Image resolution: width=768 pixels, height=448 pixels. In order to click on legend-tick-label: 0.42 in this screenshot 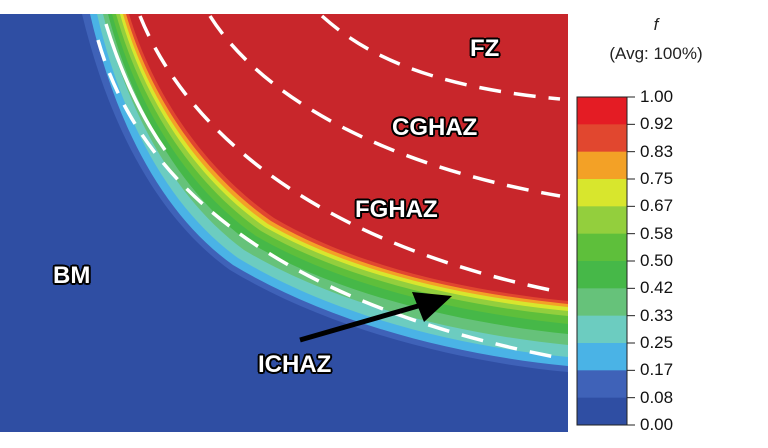, I will do `click(657, 288)`.